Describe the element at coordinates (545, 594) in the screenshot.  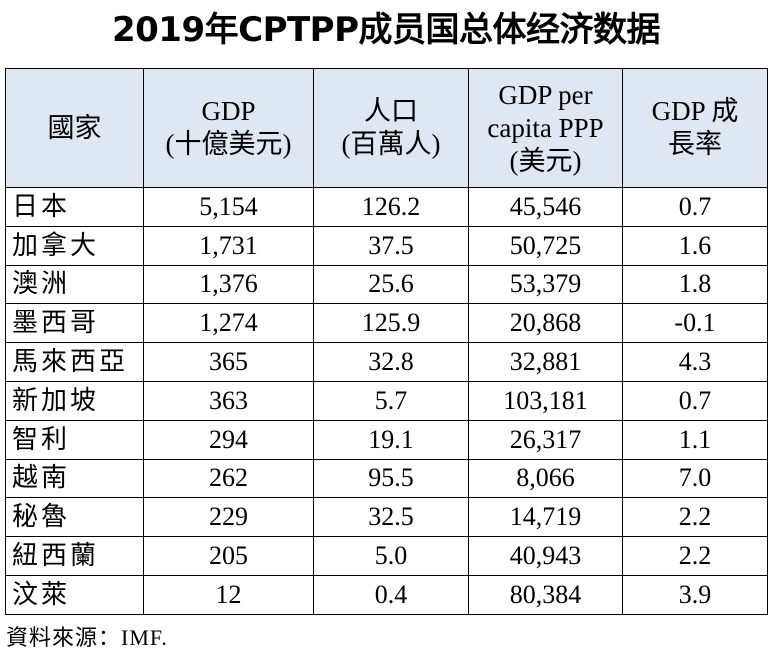
I see `cell-gdp-per-capita: 80,384` at that location.